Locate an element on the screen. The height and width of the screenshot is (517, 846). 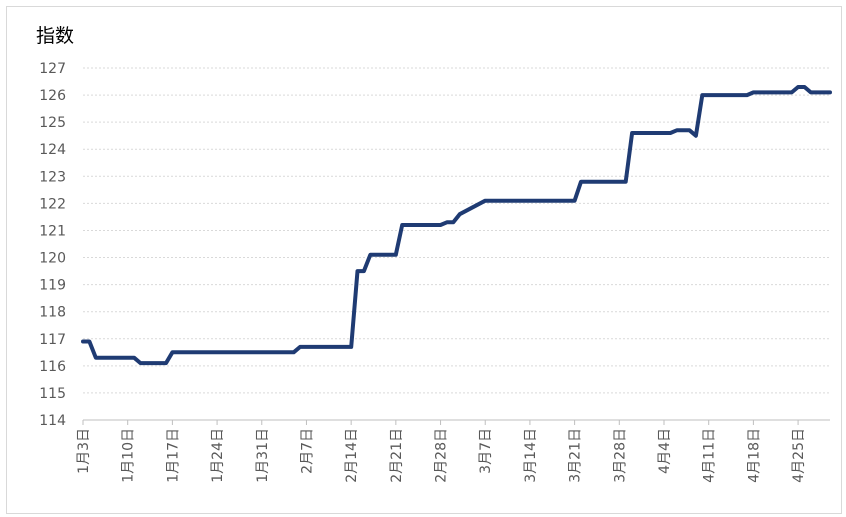
x-tick-label: 4月11日 is located at coordinates (710, 455).